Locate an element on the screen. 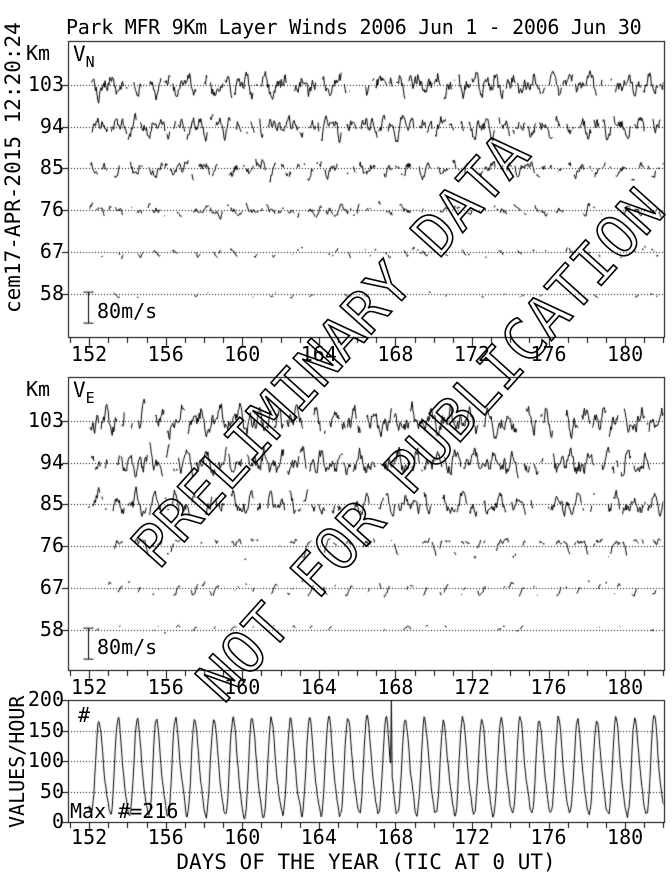 The height and width of the screenshot is (877, 672). count-tick-label: 200 is located at coordinates (45, 699).